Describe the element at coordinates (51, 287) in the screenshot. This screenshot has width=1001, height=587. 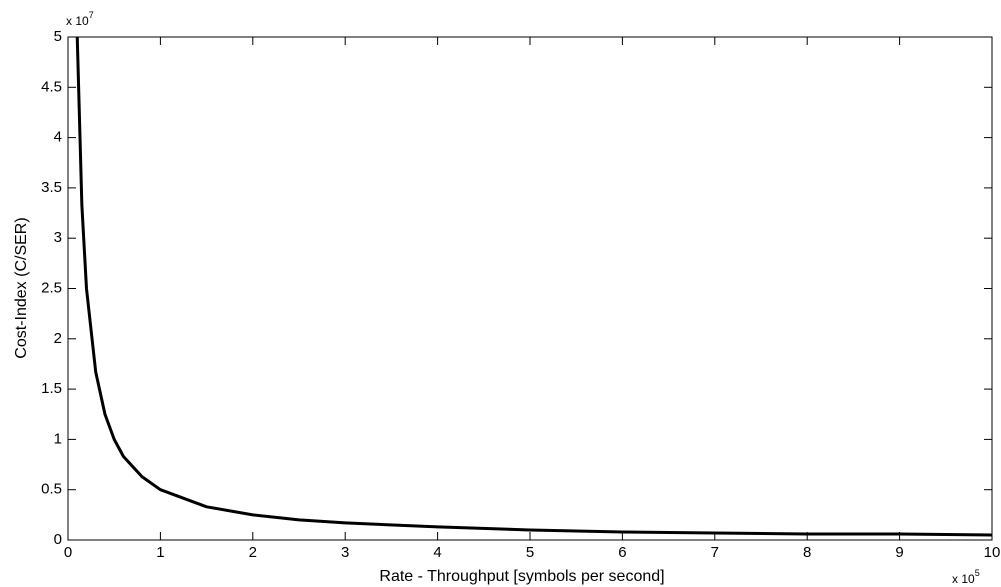
I see `y-tick-label: 2.5` at that location.